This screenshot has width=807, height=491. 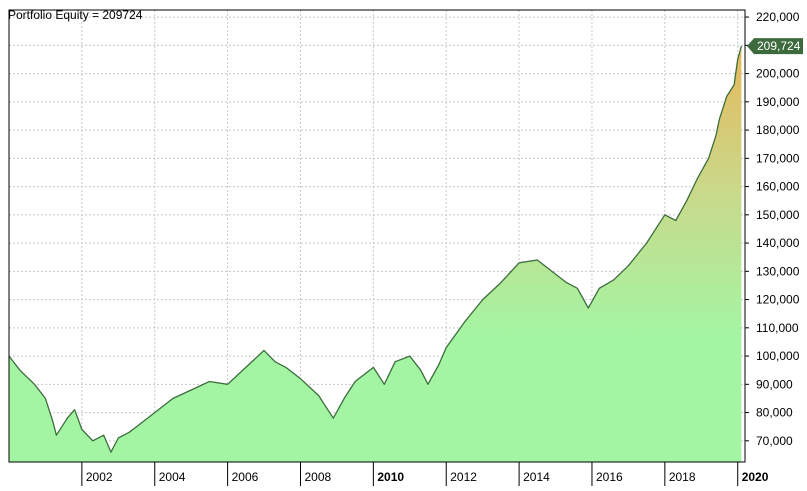 What do you see at coordinates (75, 15) in the screenshot?
I see `chart-title: Portfolio Equity = 209724` at bounding box center [75, 15].